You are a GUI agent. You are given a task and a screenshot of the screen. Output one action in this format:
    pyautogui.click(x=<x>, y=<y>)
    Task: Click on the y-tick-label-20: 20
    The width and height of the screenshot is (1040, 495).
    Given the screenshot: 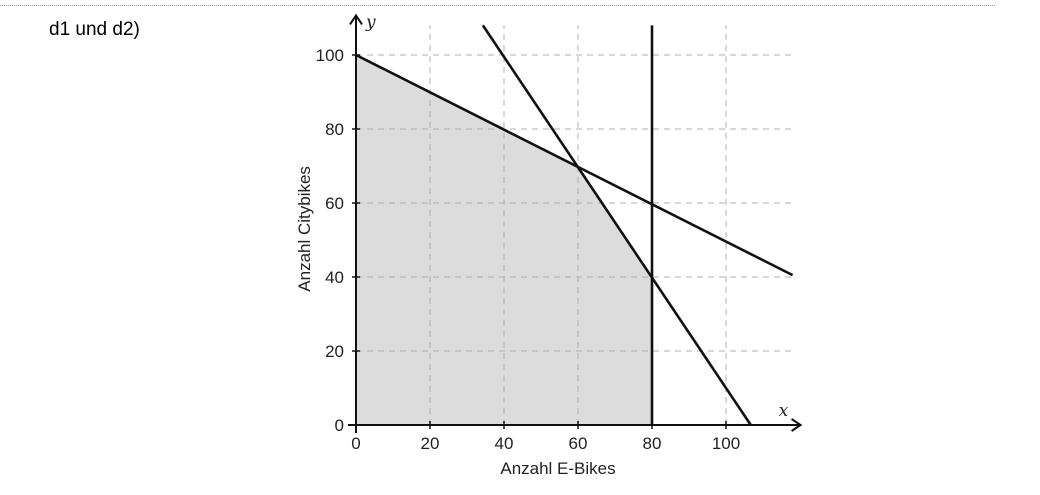 What is the action you would take?
    pyautogui.click(x=334, y=351)
    